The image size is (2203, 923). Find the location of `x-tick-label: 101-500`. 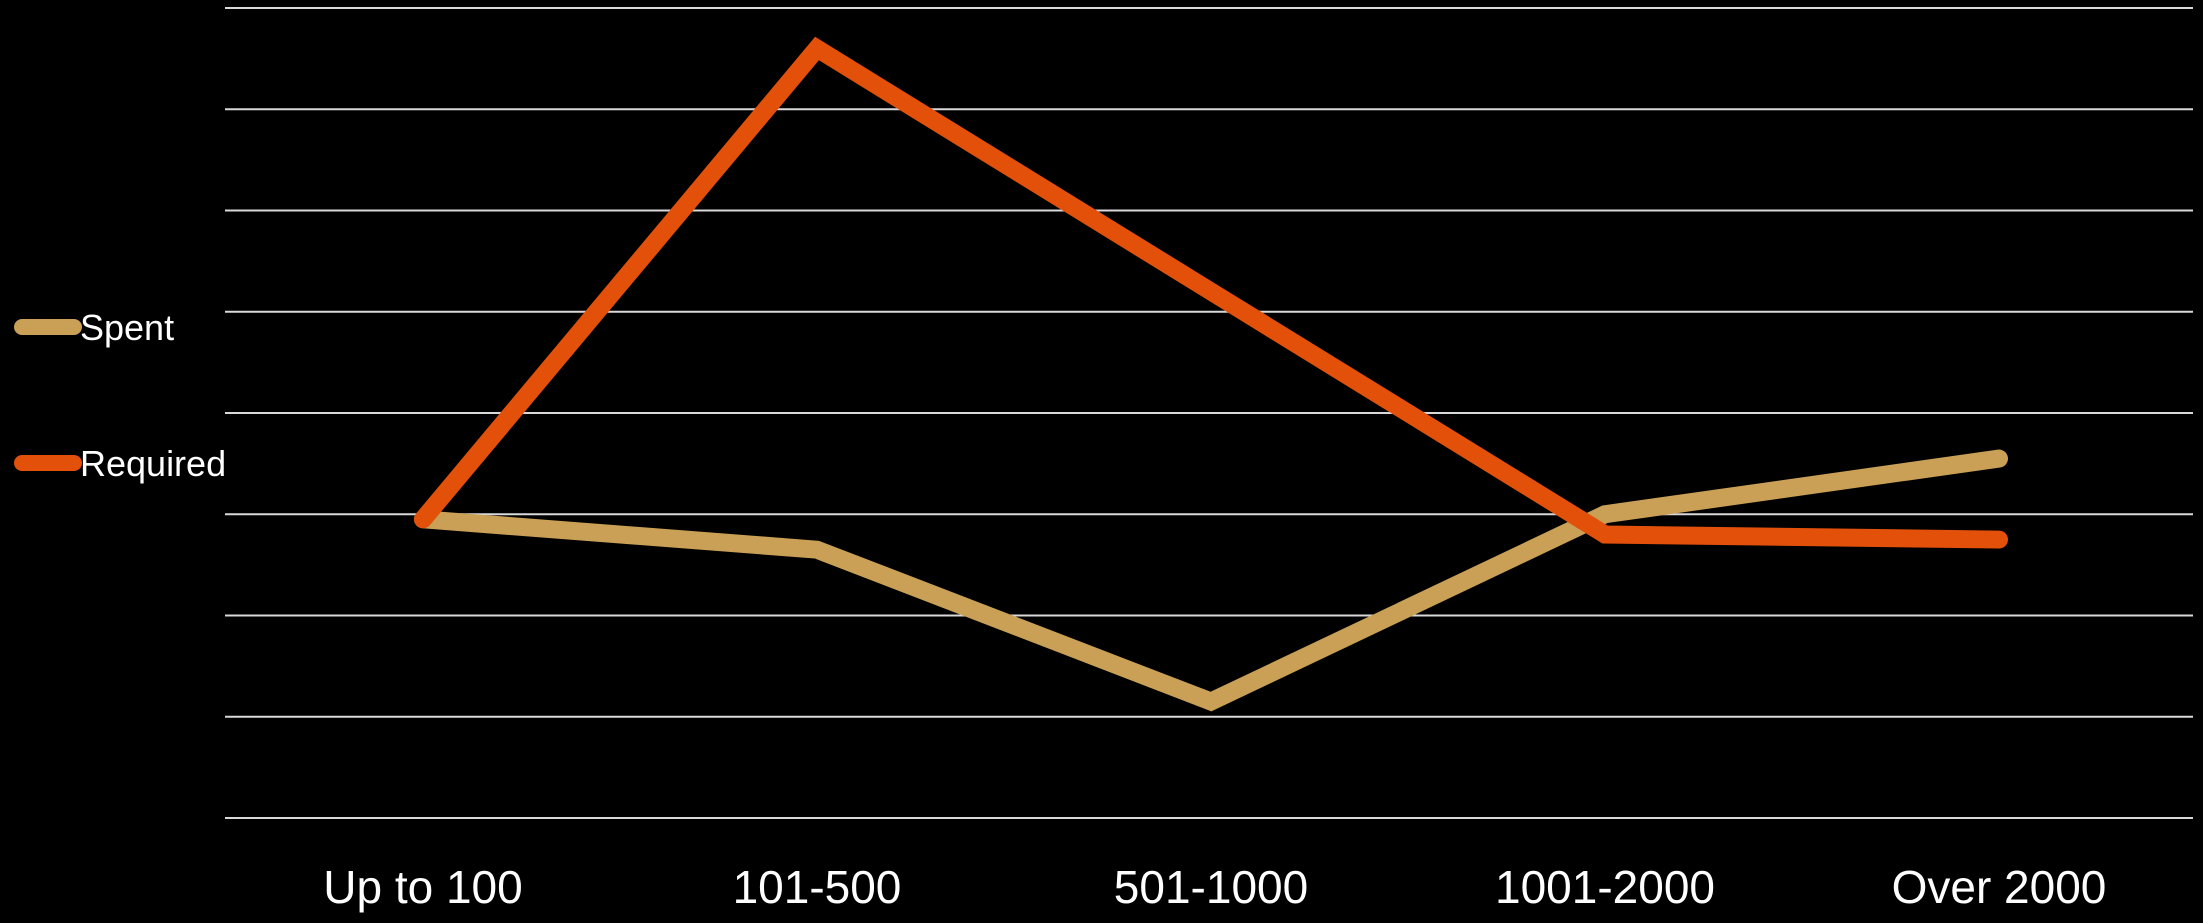

x-tick-label: 101-500 is located at coordinates (817, 887).